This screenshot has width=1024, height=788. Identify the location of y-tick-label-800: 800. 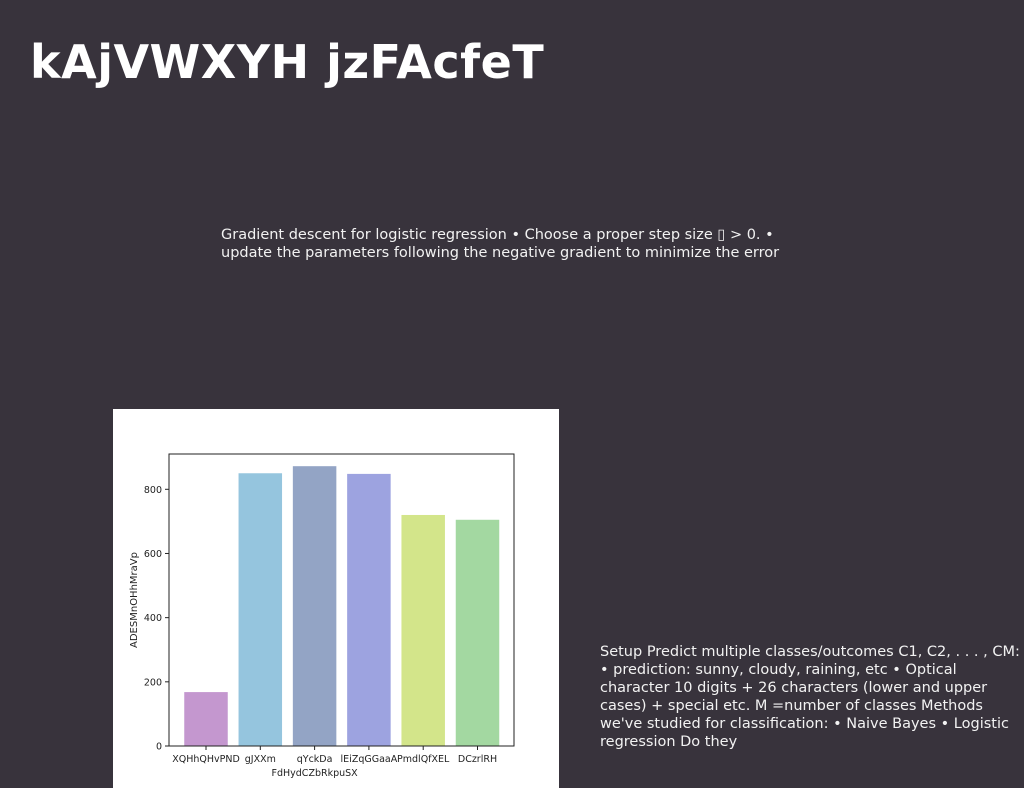
(153, 490).